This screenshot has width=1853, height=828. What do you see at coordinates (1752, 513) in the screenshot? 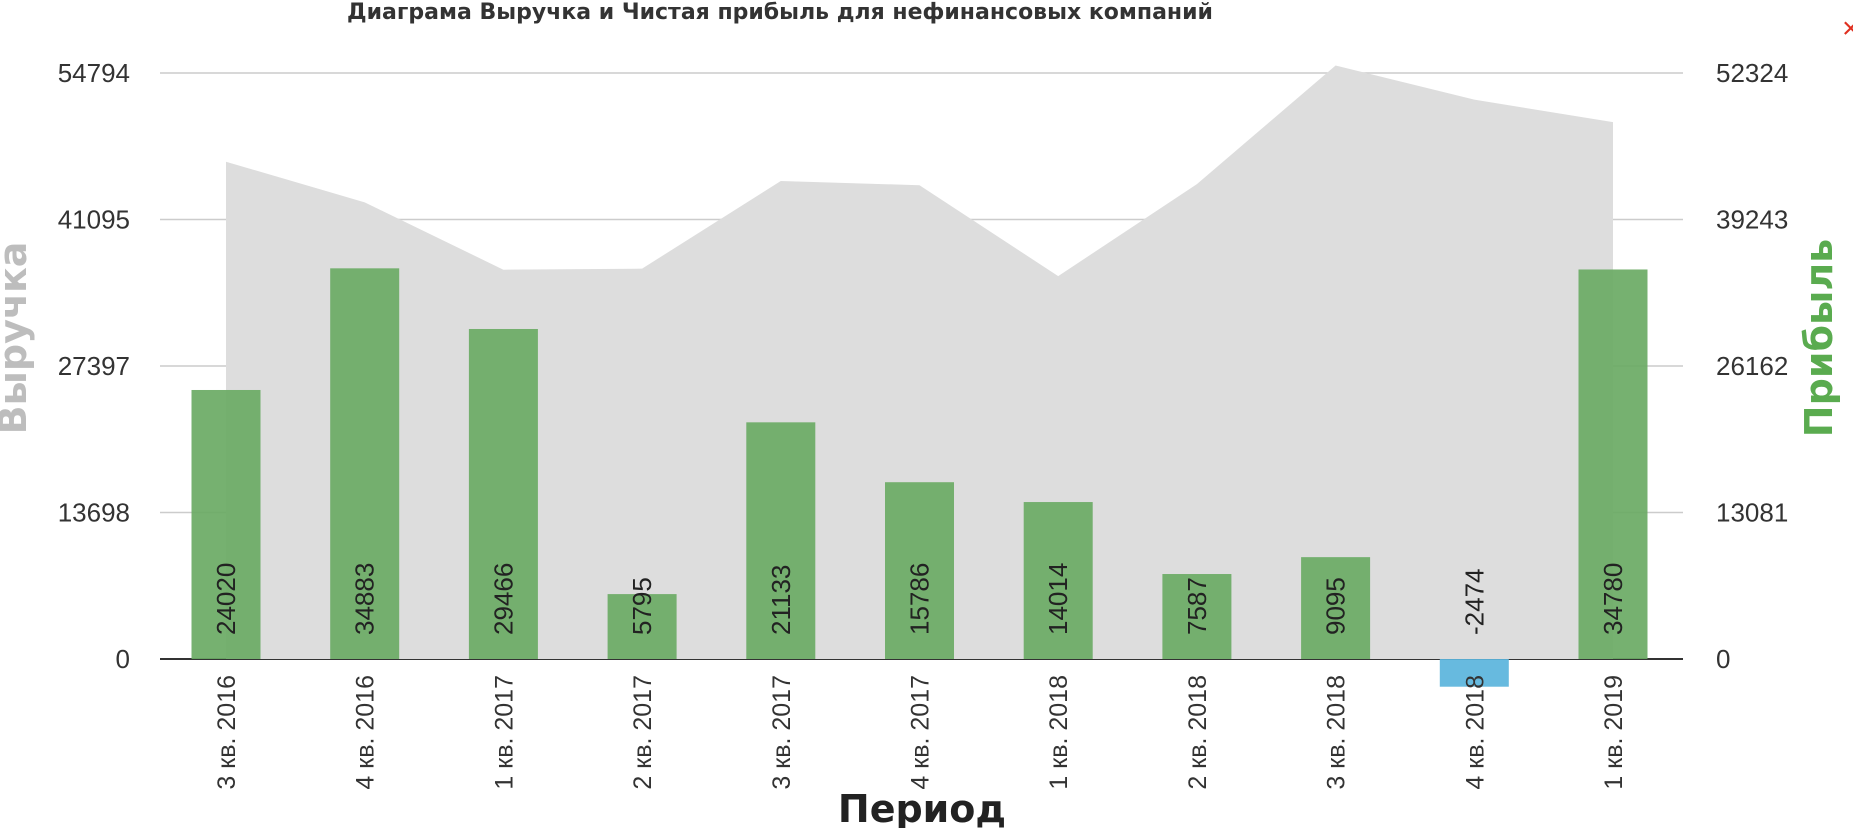
I see `right-tick-label: 13081` at bounding box center [1752, 513].